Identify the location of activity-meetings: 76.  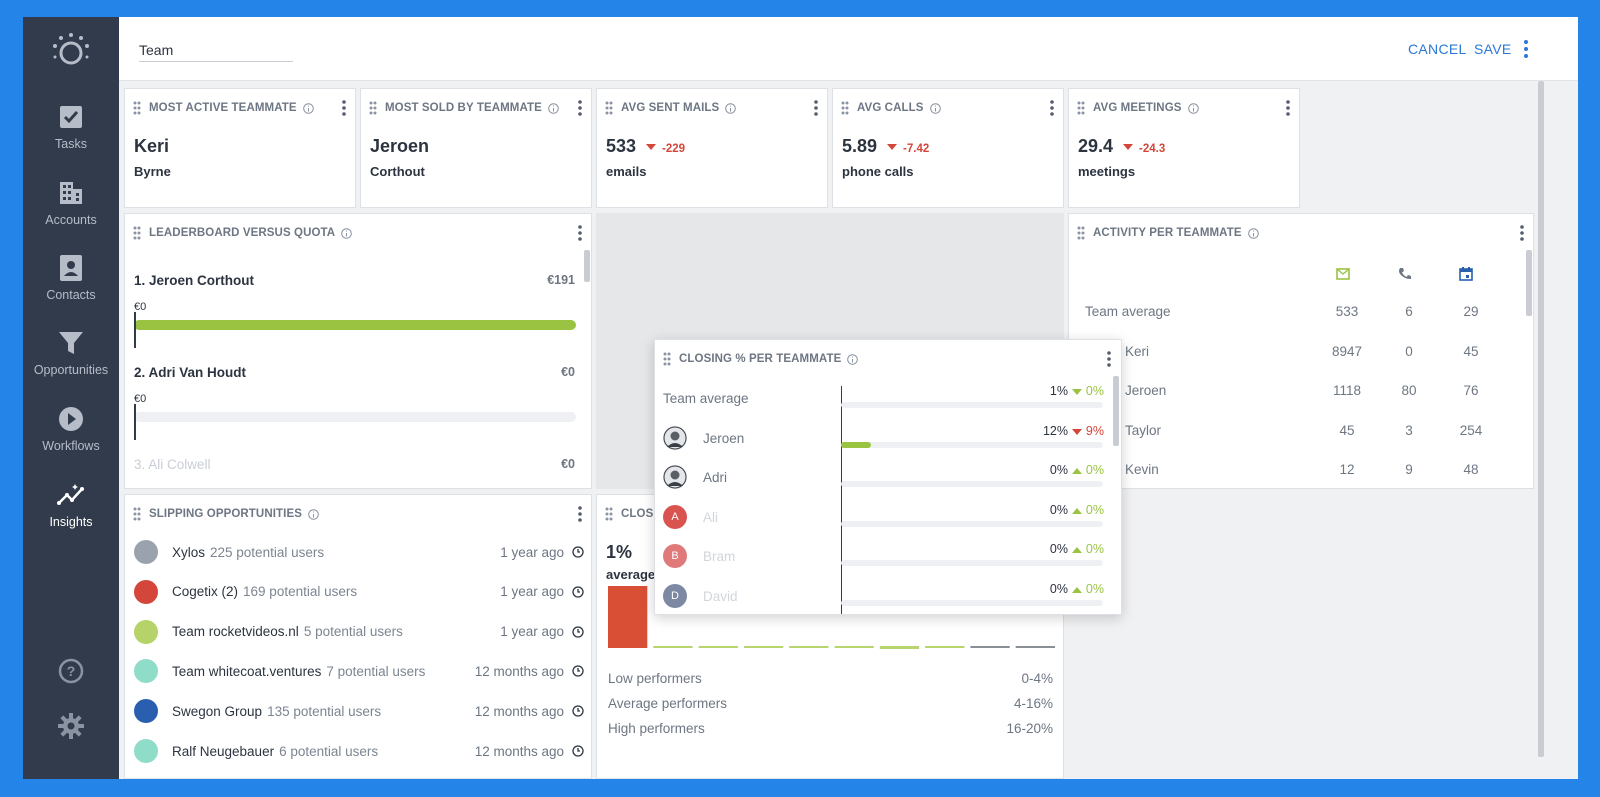
(1471, 390).